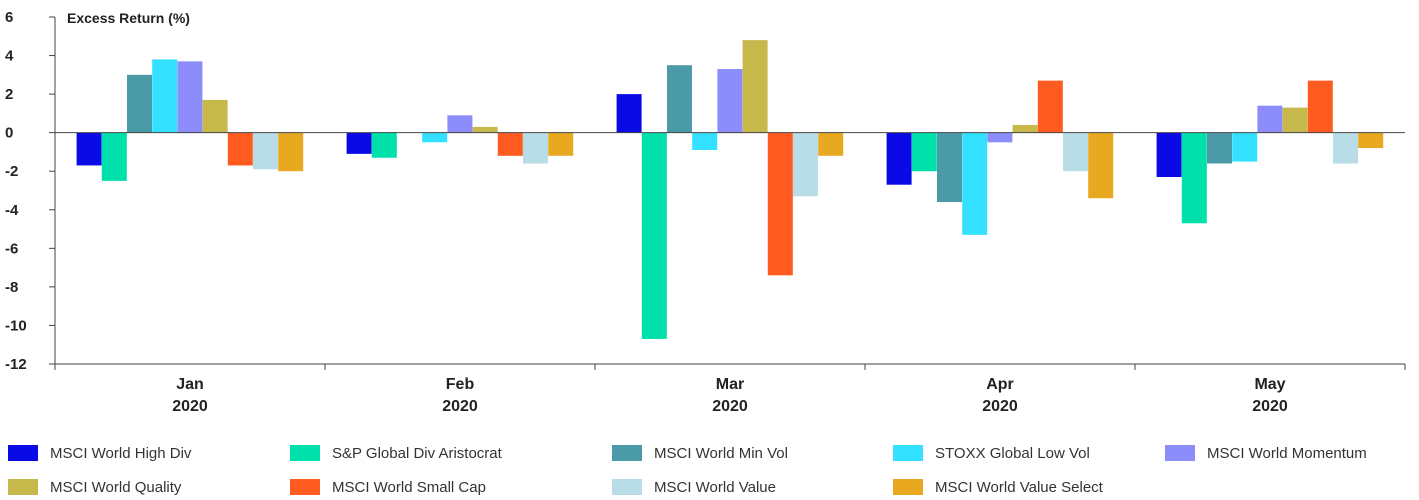 This screenshot has width=1419, height=500. Describe the element at coordinates (1000, 384) in the screenshot. I see `x-category-month: Apr` at that location.